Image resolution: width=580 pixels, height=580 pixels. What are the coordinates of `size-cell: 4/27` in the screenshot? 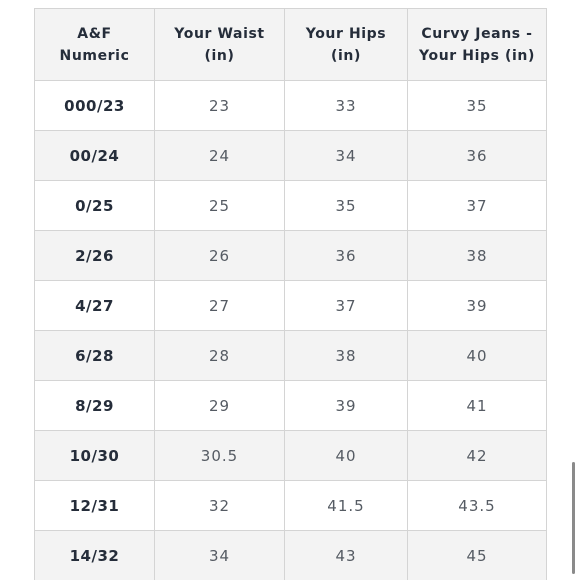 It's located at (94, 305).